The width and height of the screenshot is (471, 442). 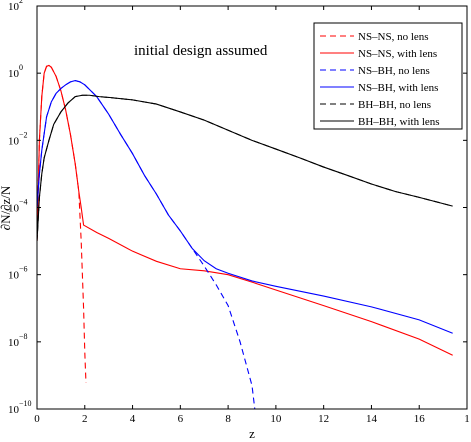 I want to click on x-tick-label: 0, so click(x=37, y=419).